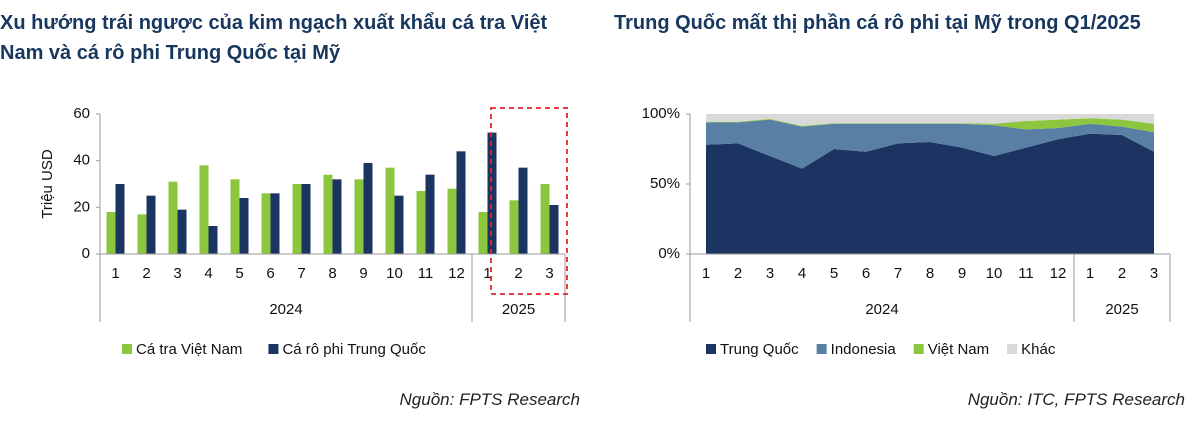 This screenshot has width=1200, height=439. I want to click on highlight-box, so click(529, 201).